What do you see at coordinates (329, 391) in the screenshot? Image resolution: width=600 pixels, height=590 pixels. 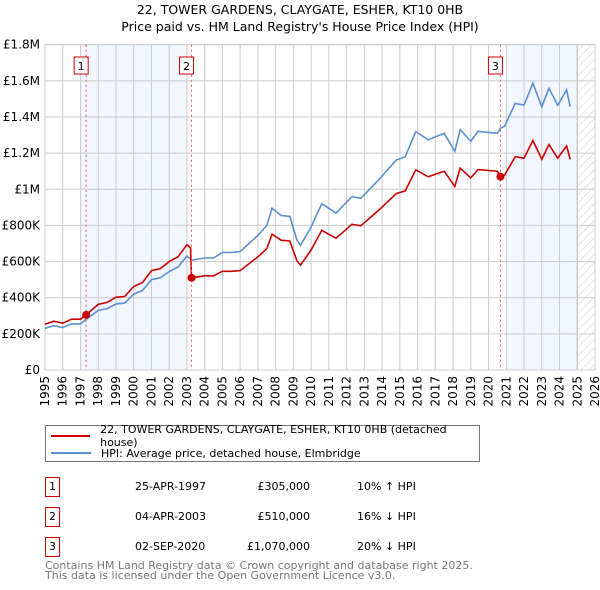 I see `x-tick-label: 2011` at bounding box center [329, 391].